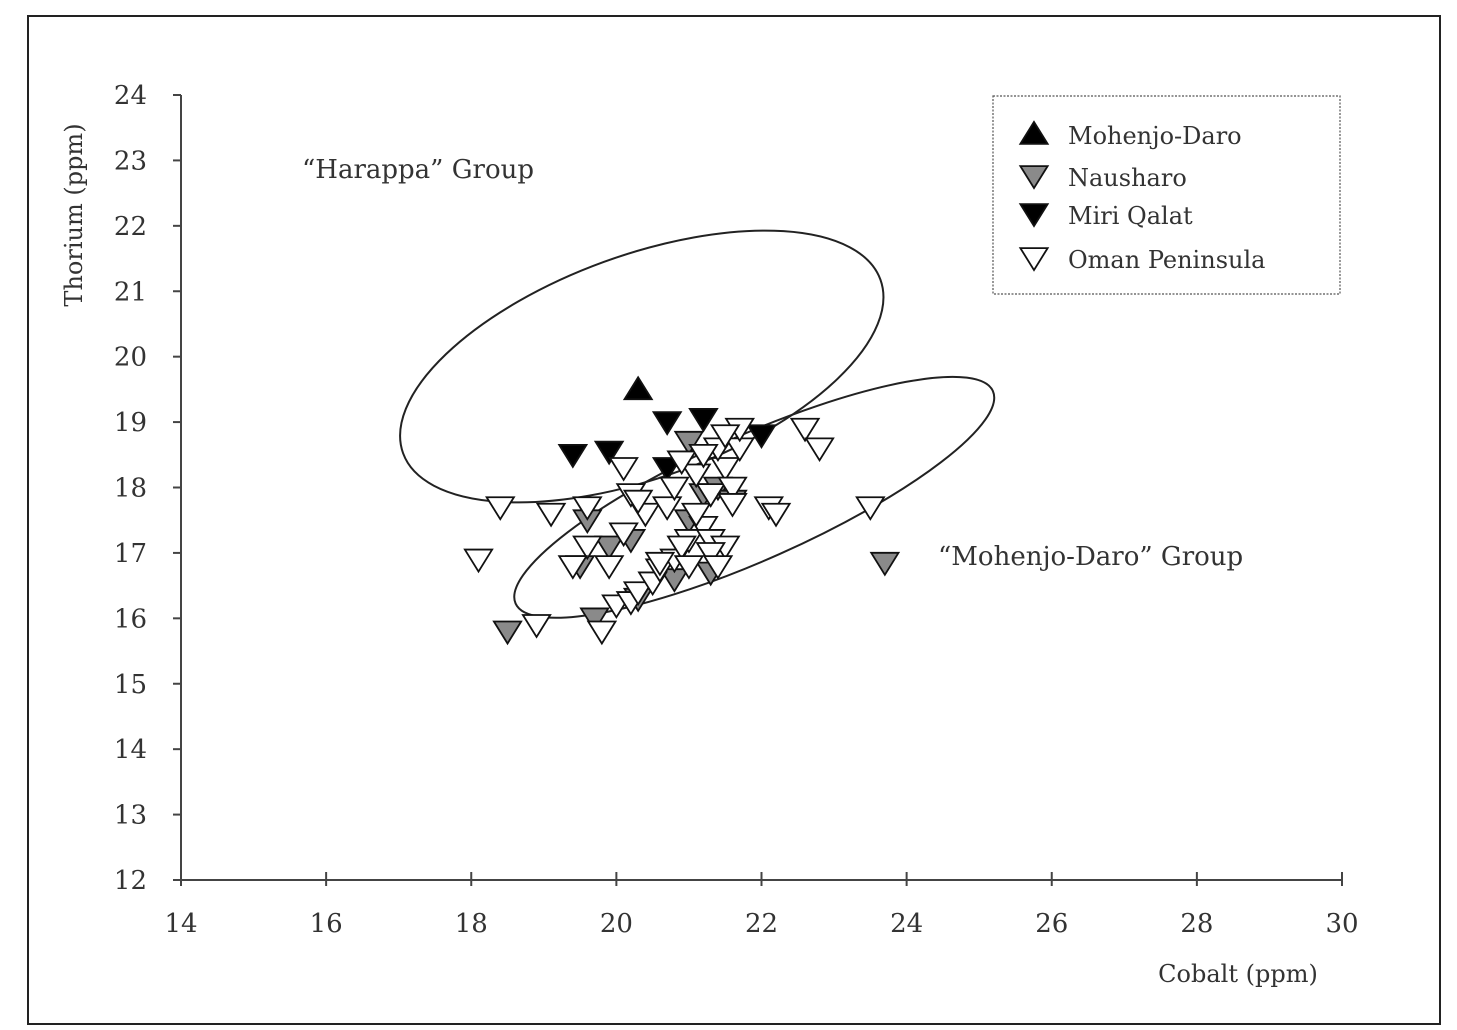 The width and height of the screenshot is (1457, 1030). What do you see at coordinates (130, 554) in the screenshot?
I see `y-tick-label: 17` at bounding box center [130, 554].